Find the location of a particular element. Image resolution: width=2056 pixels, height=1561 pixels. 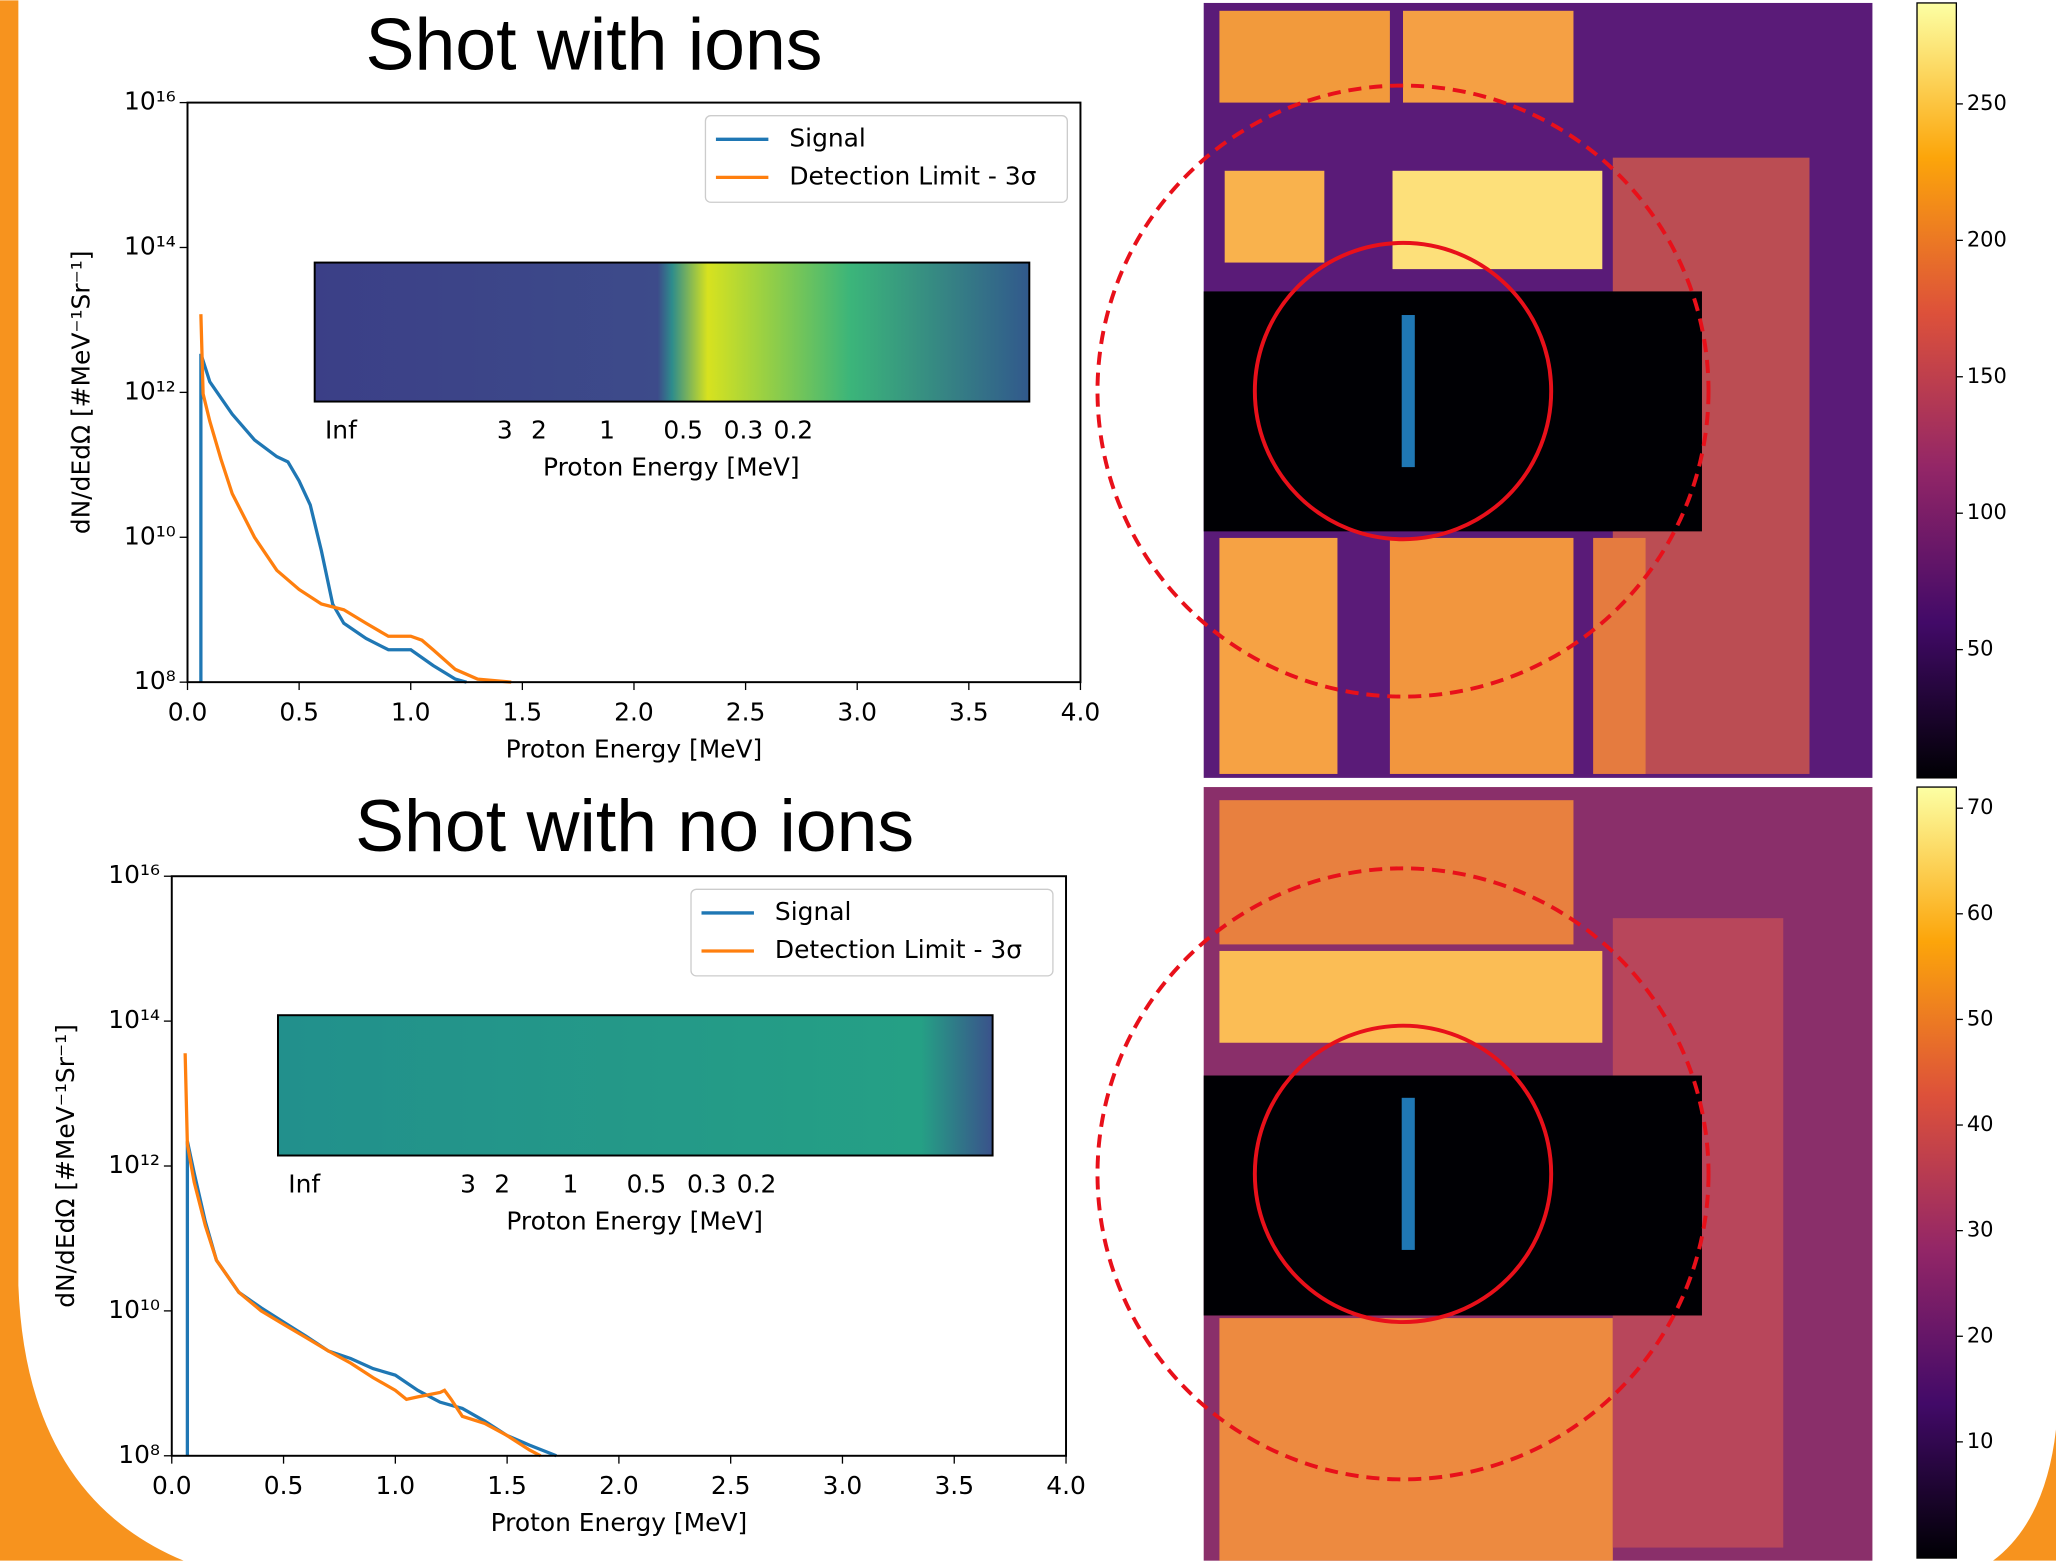

y-tick-label: 100 is located at coordinates (1987, 512).